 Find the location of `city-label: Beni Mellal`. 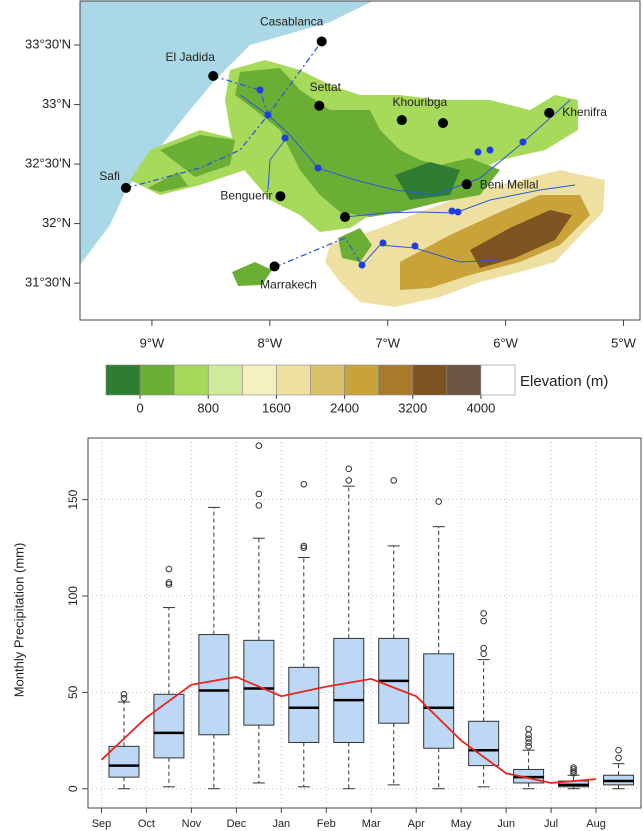

city-label: Beni Mellal is located at coordinates (509, 184).